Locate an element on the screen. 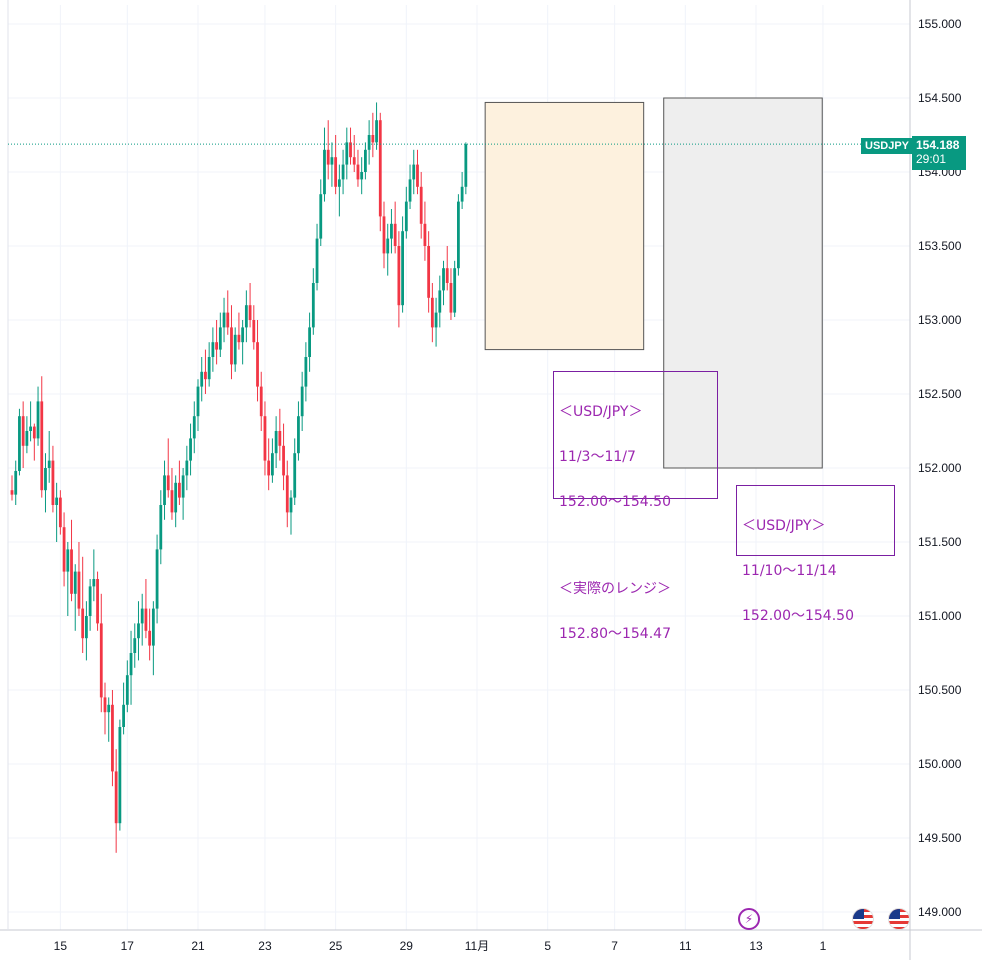 The height and width of the screenshot is (972, 982). annotation-week1-line: 152.00〜154.50 is located at coordinates (615, 502).